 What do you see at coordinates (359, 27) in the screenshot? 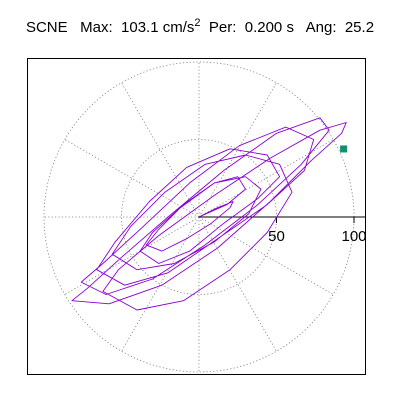
I see `ang-value: 25.2` at bounding box center [359, 27].